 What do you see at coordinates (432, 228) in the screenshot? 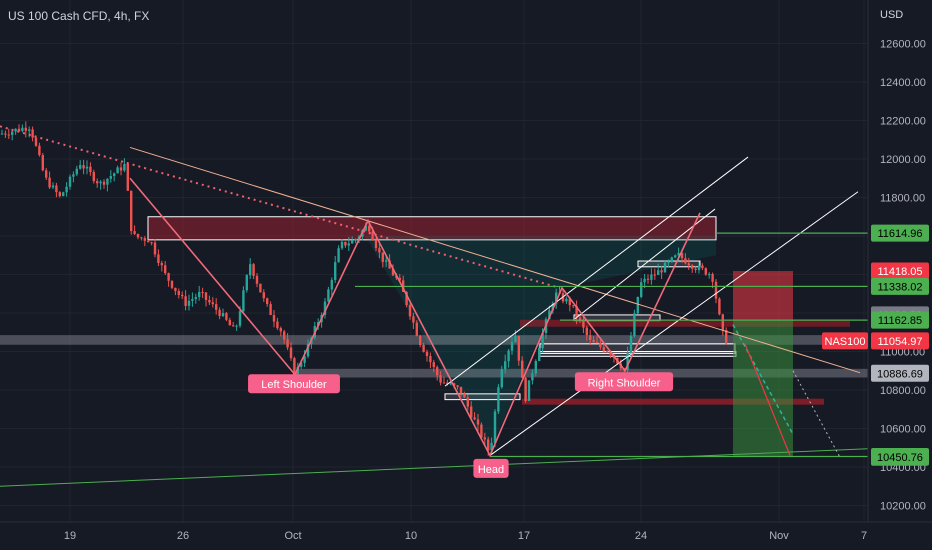
I see `supply-zone` at bounding box center [432, 228].